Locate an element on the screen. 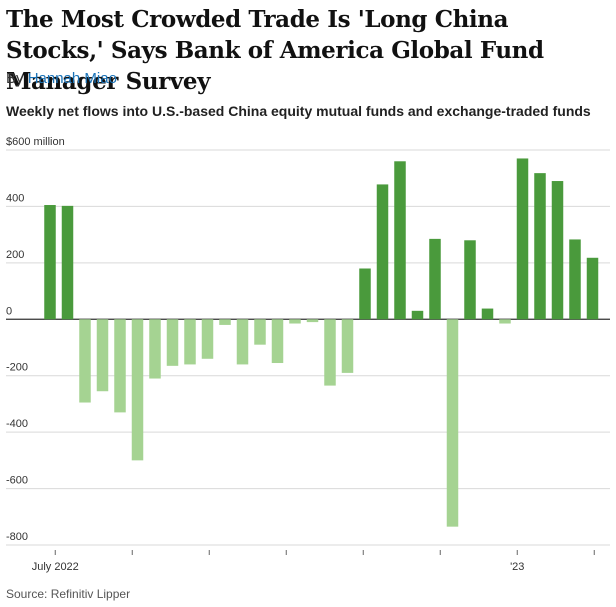  x-tick-label: '23 is located at coordinates (517, 567).